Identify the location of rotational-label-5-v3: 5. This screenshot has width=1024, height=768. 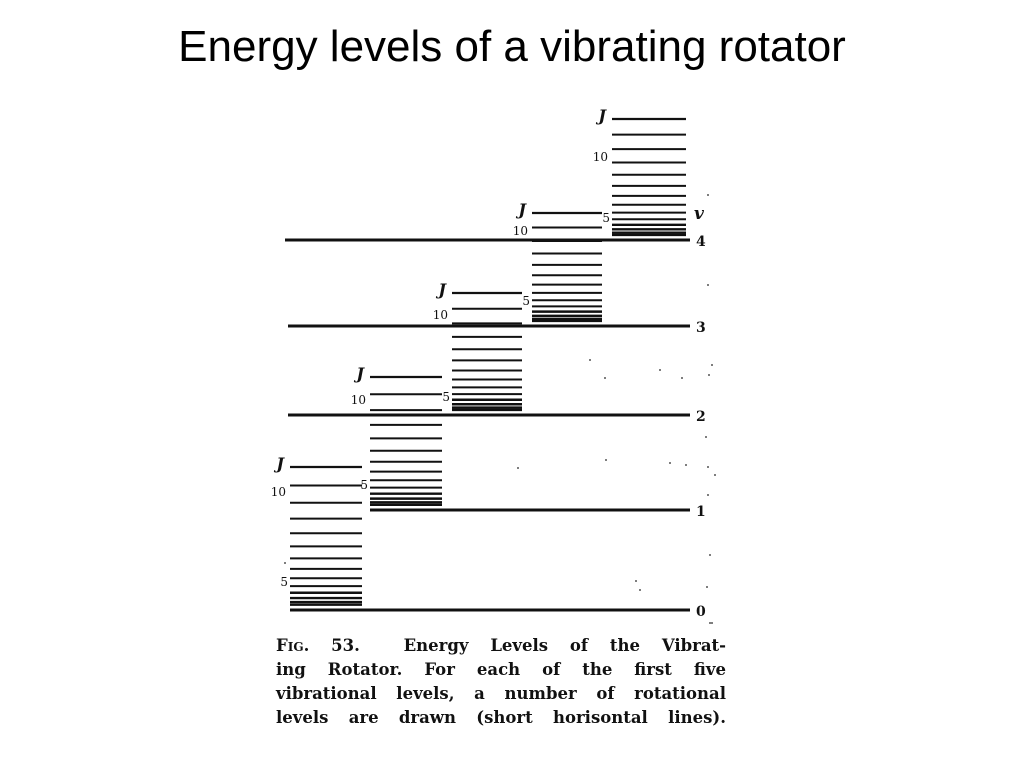
(526, 301).